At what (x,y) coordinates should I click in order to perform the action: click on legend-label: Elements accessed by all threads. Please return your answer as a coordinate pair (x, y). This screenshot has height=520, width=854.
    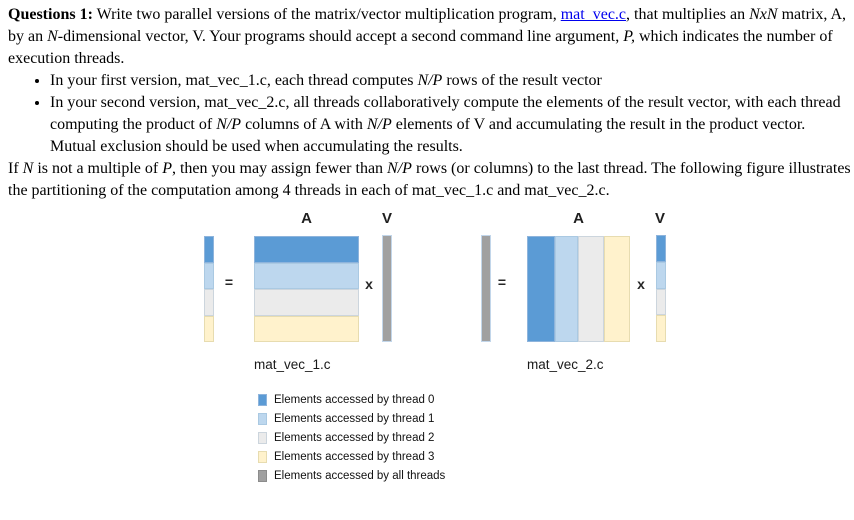
    Looking at the image, I should click on (360, 475).